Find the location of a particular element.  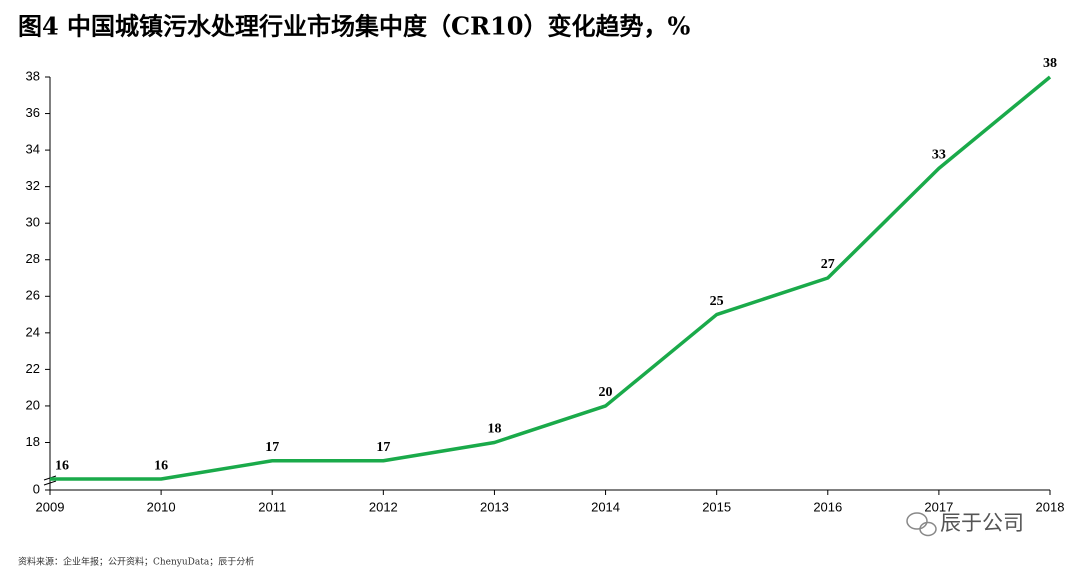

x-tick-label: 2010 is located at coordinates (161, 506).